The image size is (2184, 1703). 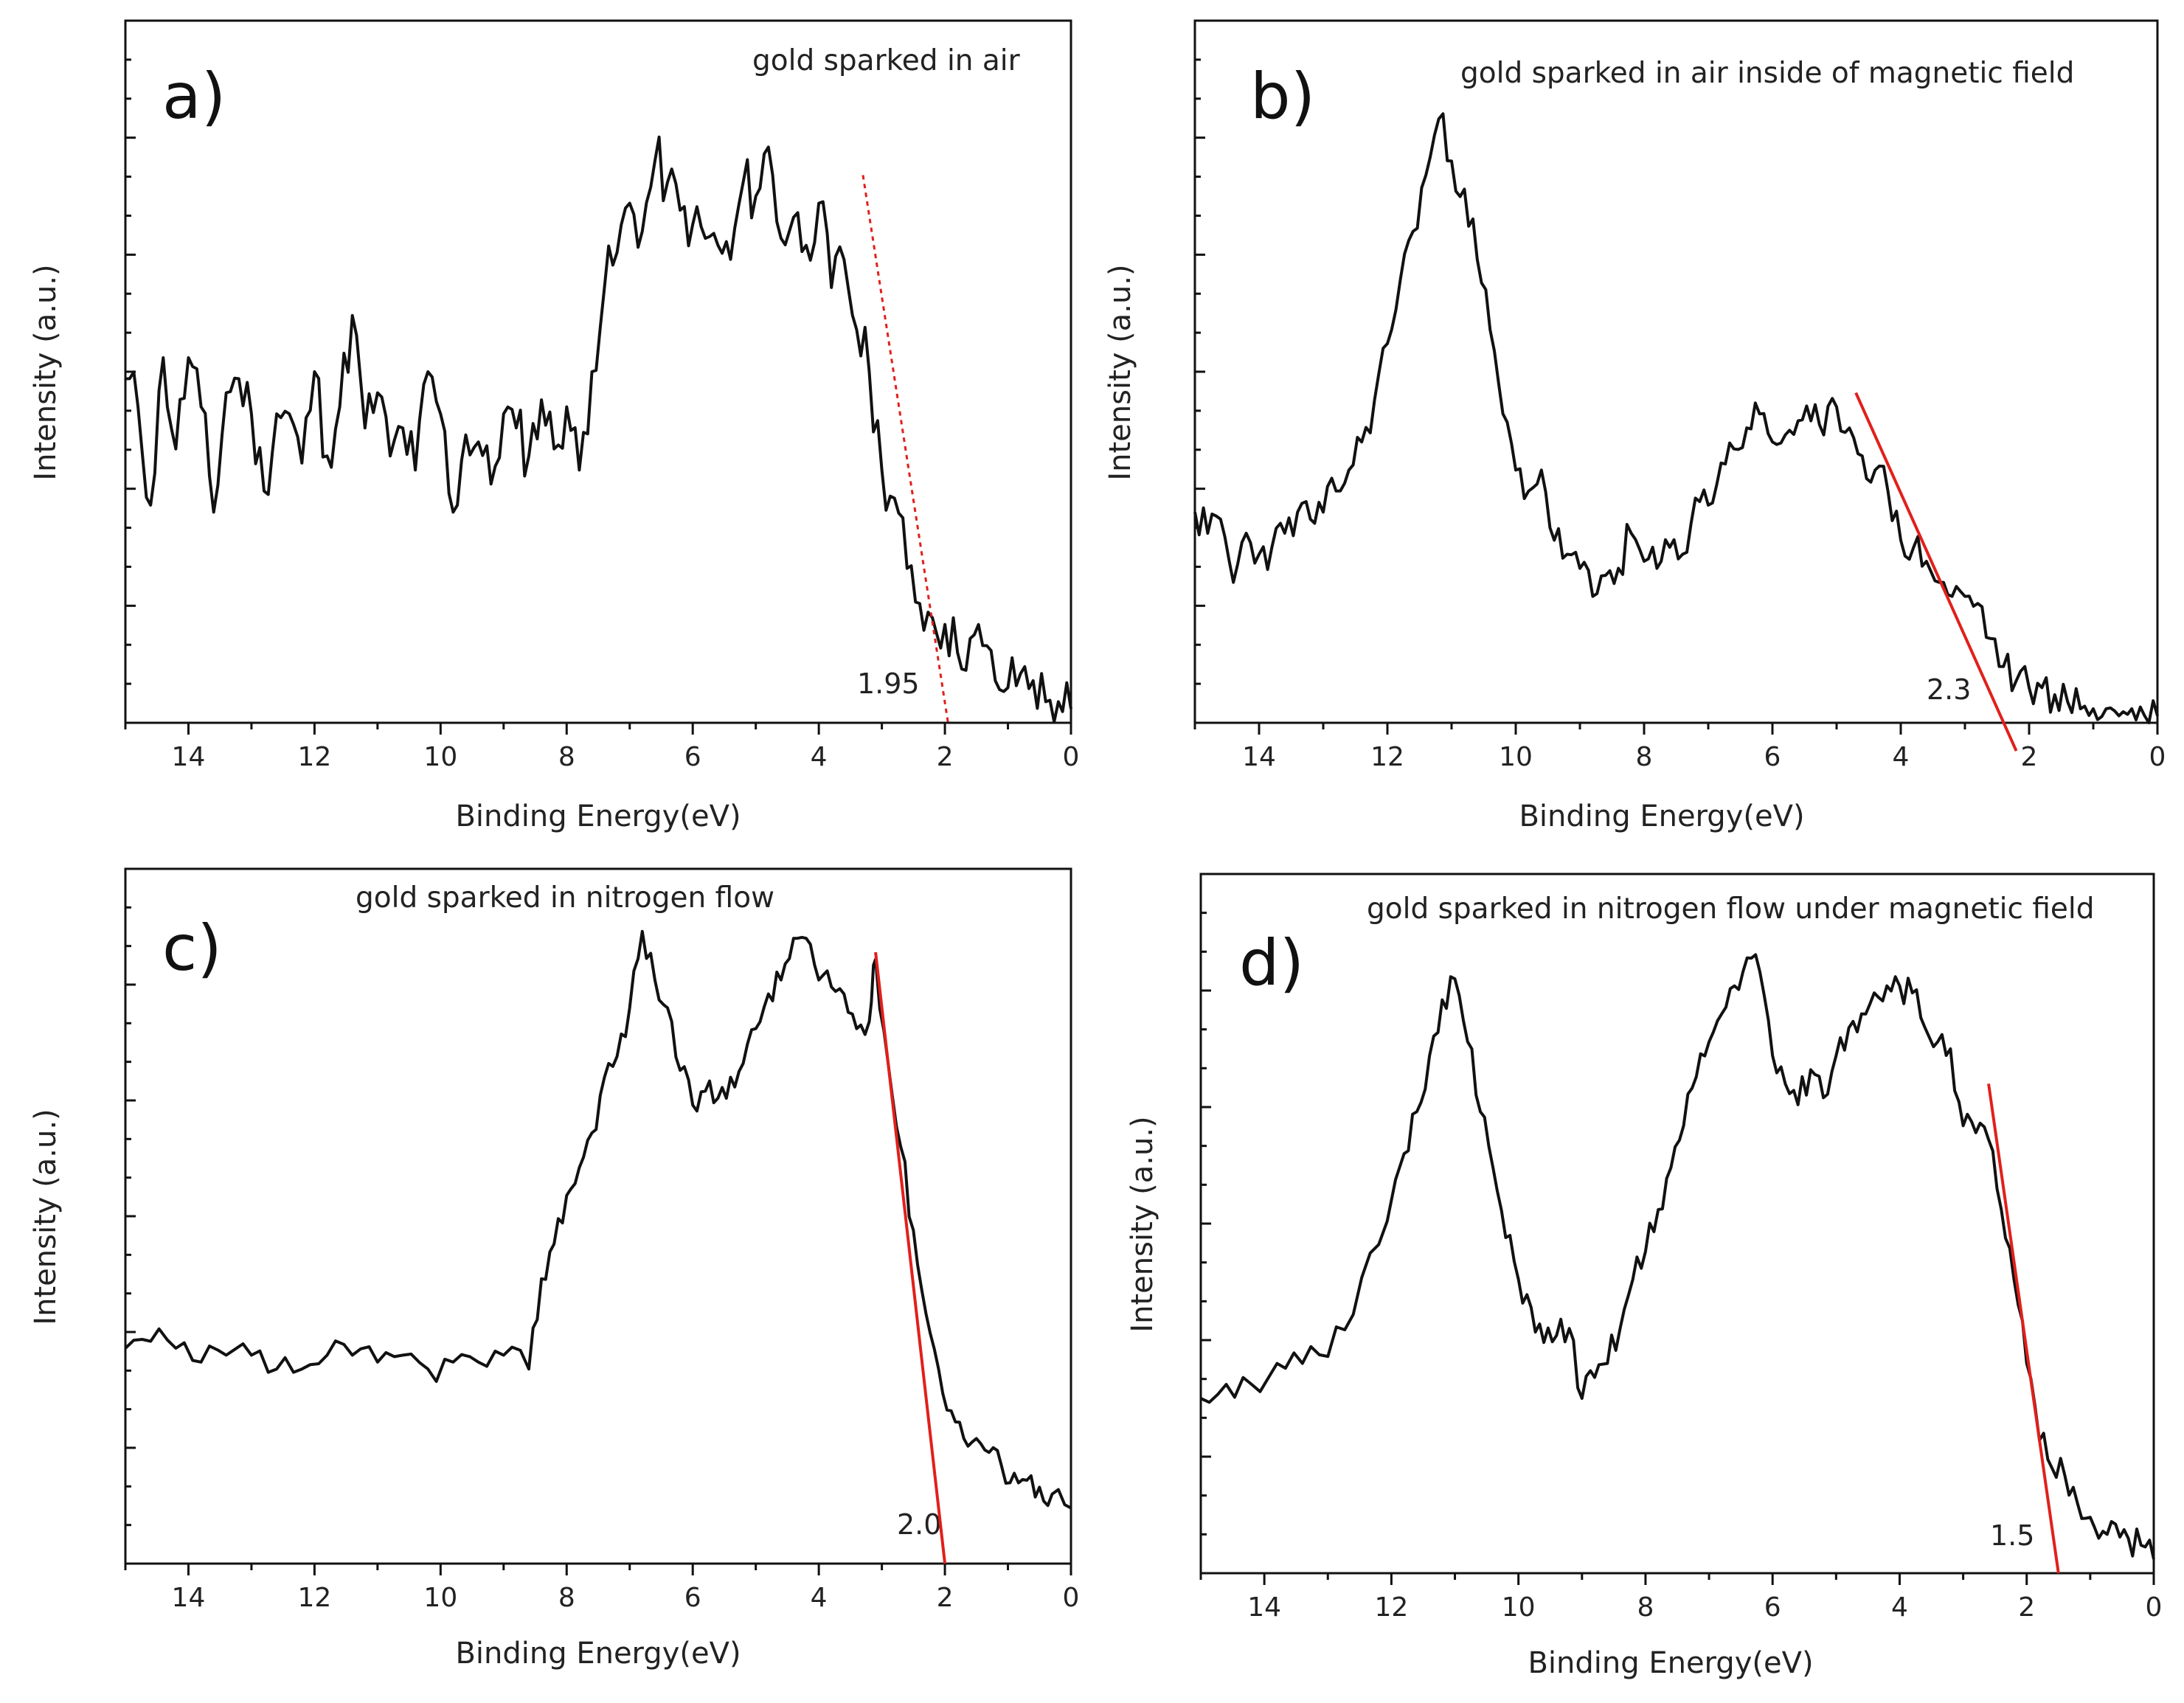 What do you see at coordinates (192, 949) in the screenshot?
I see `panel-c-letter: c)` at bounding box center [192, 949].